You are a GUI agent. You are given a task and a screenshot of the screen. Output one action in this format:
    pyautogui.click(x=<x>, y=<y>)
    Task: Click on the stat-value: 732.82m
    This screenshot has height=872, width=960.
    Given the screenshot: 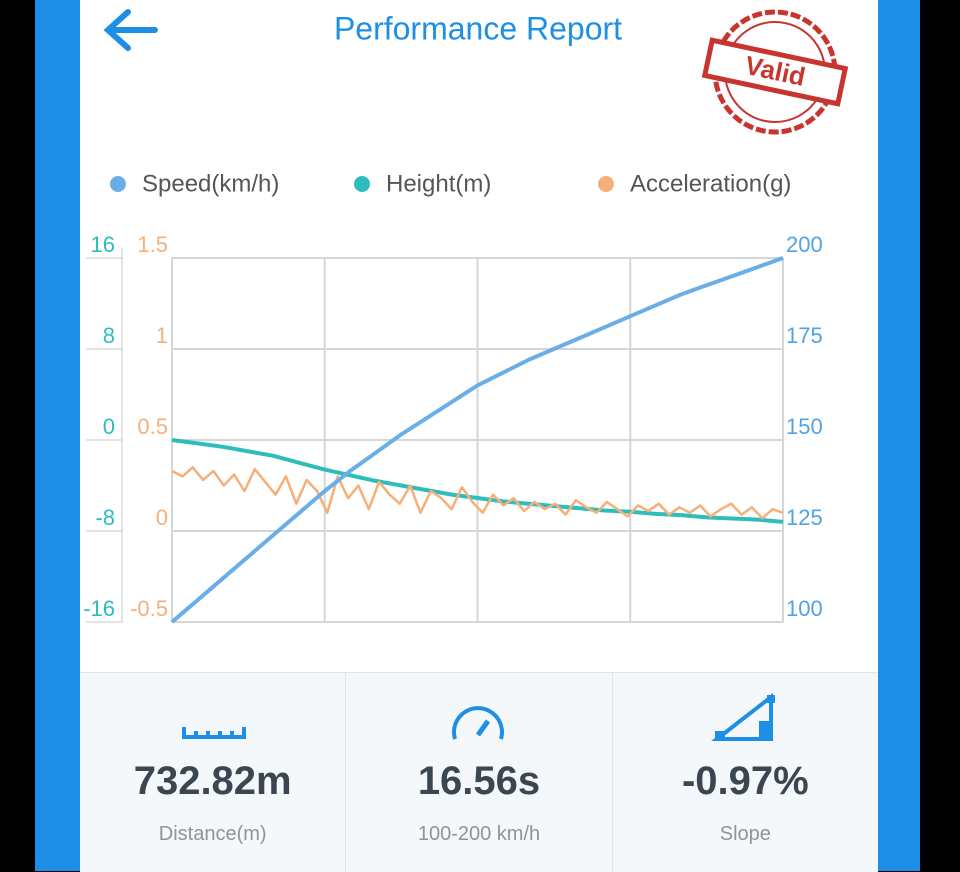 What is the action you would take?
    pyautogui.click(x=212, y=781)
    